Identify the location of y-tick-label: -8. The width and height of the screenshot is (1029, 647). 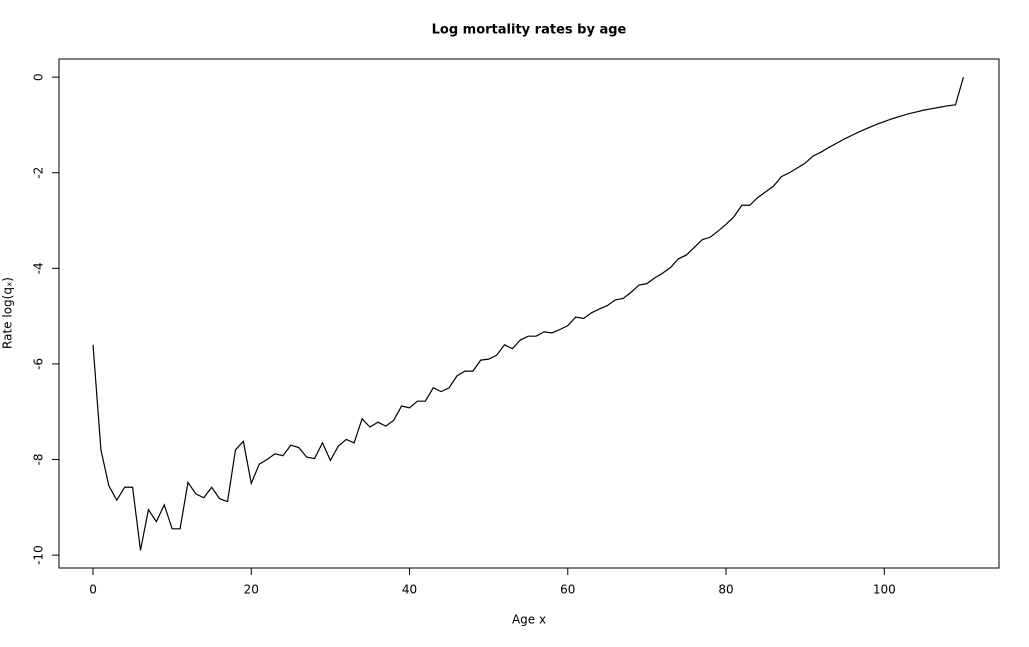
(39, 460).